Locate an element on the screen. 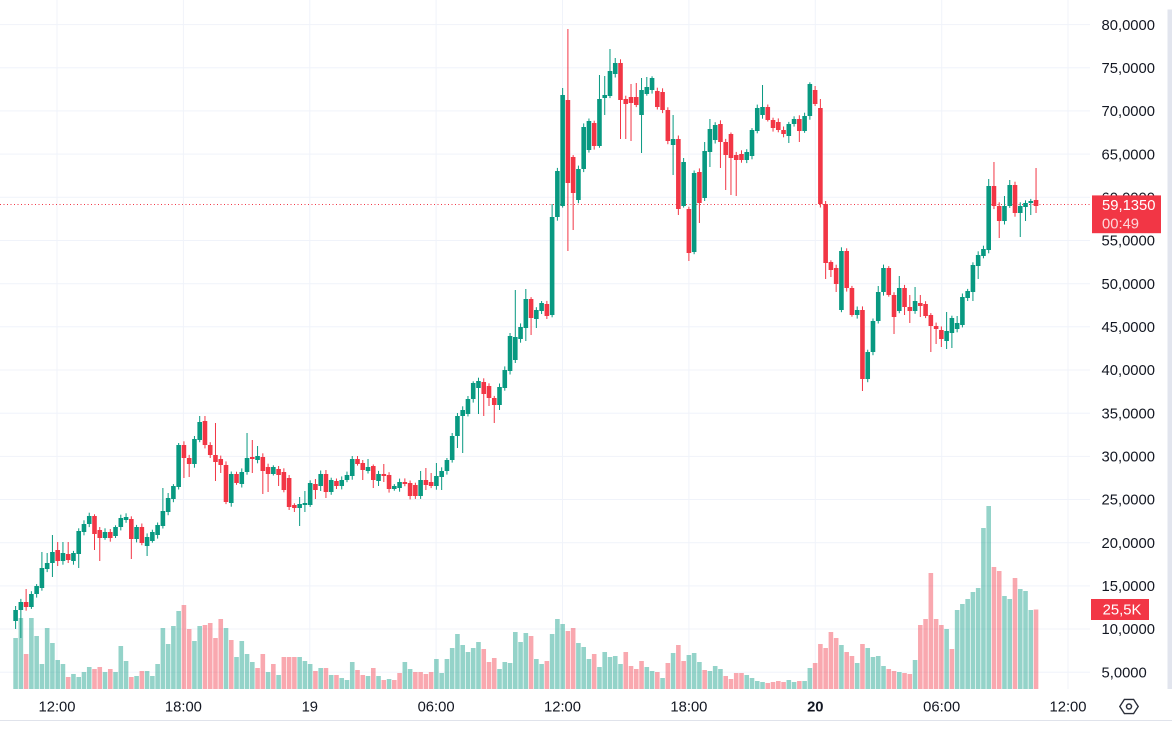 The image size is (1172, 730). svg-text: 25,5K is located at coordinates (1122, 611).